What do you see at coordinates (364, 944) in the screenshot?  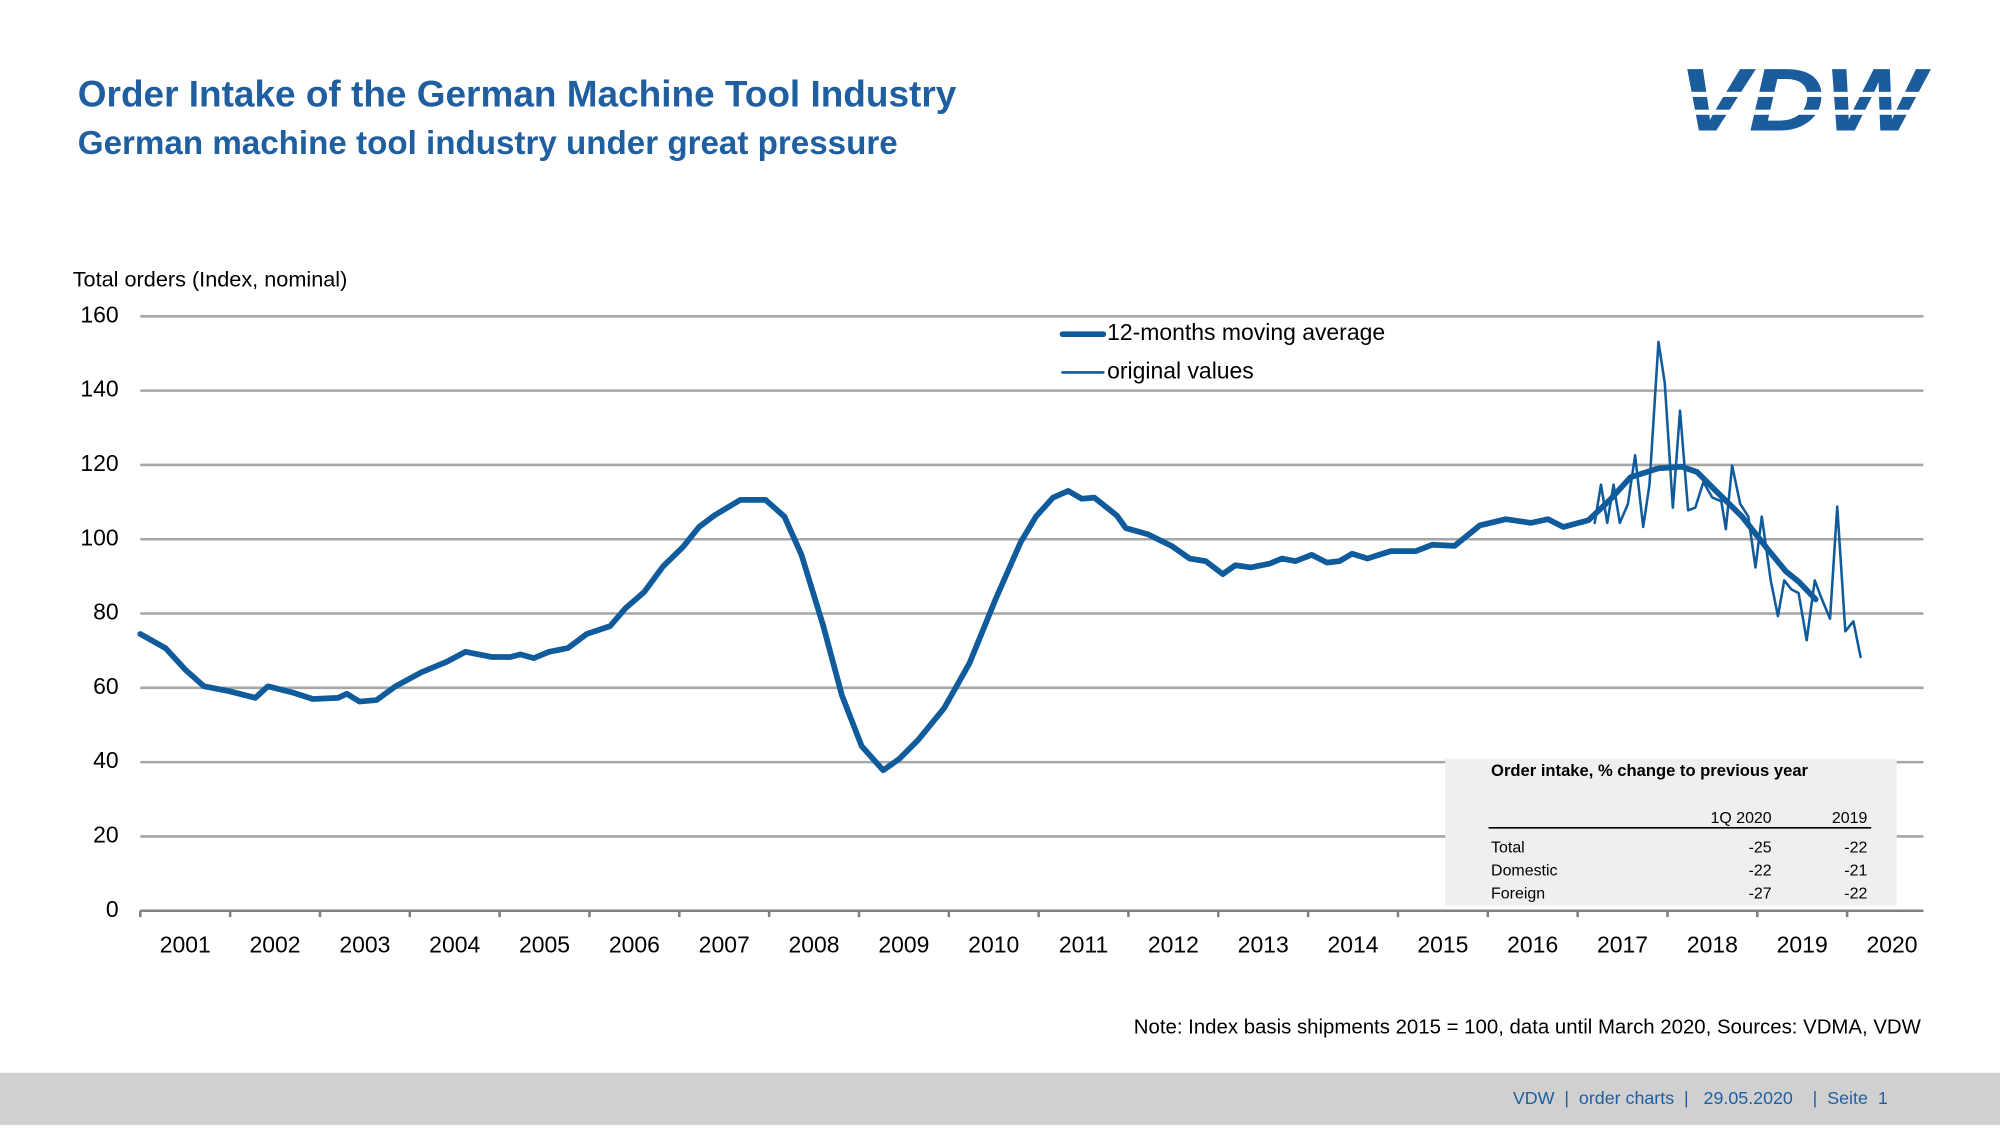 I see `x-tick-label: 2003` at bounding box center [364, 944].